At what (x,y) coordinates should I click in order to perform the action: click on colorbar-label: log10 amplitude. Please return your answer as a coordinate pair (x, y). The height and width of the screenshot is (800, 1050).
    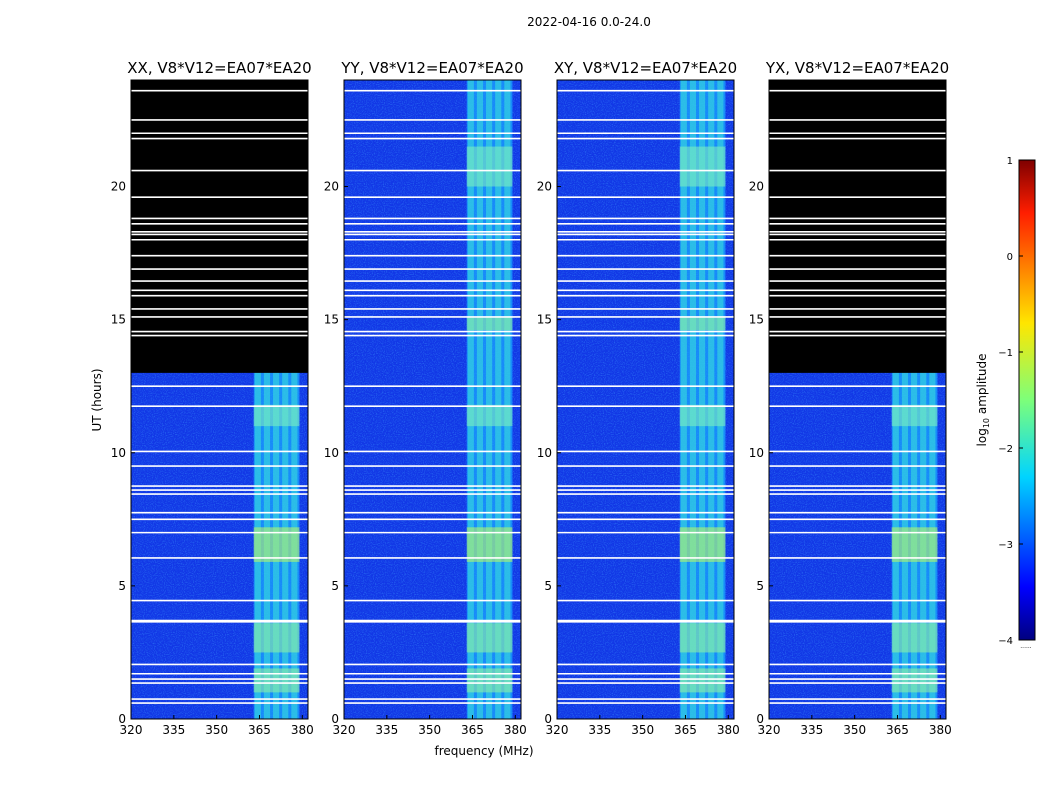
    Looking at the image, I should click on (983, 400).